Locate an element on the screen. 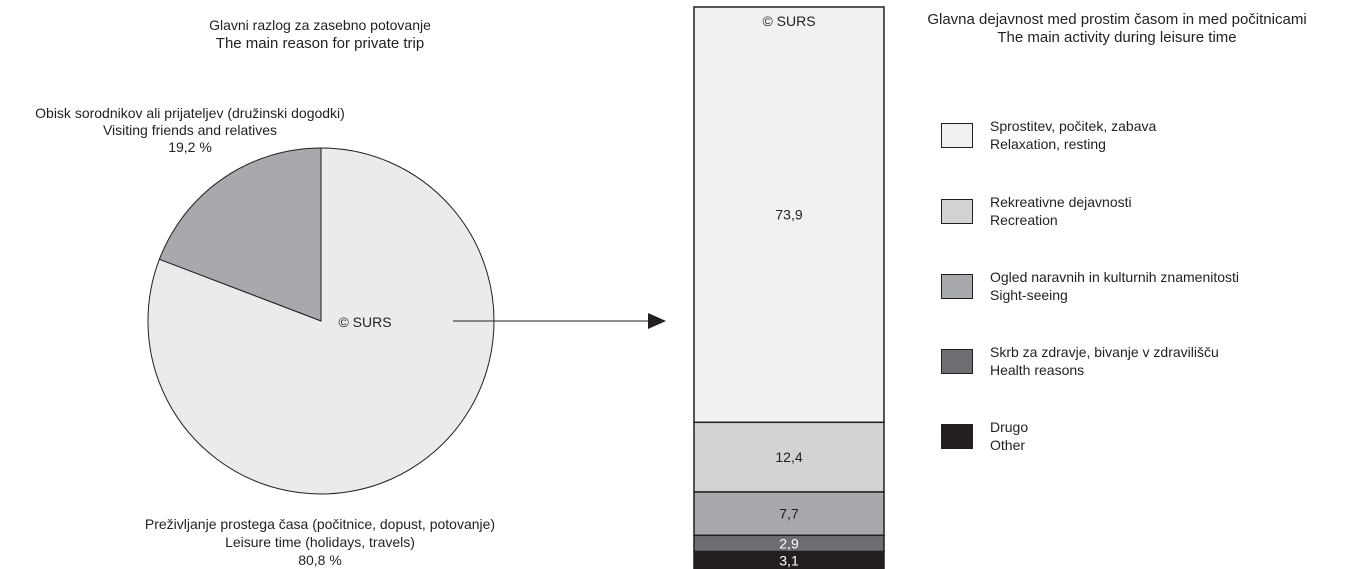 Image resolution: width=1345 pixels, height=569 pixels. bar-segment-relaxation is located at coordinates (789, 215).